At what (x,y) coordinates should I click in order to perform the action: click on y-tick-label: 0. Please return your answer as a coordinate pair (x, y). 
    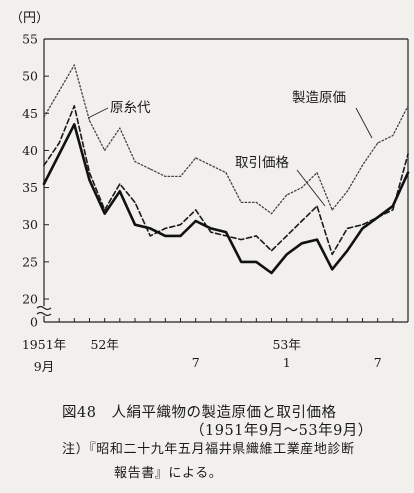
    Looking at the image, I should click on (34, 322).